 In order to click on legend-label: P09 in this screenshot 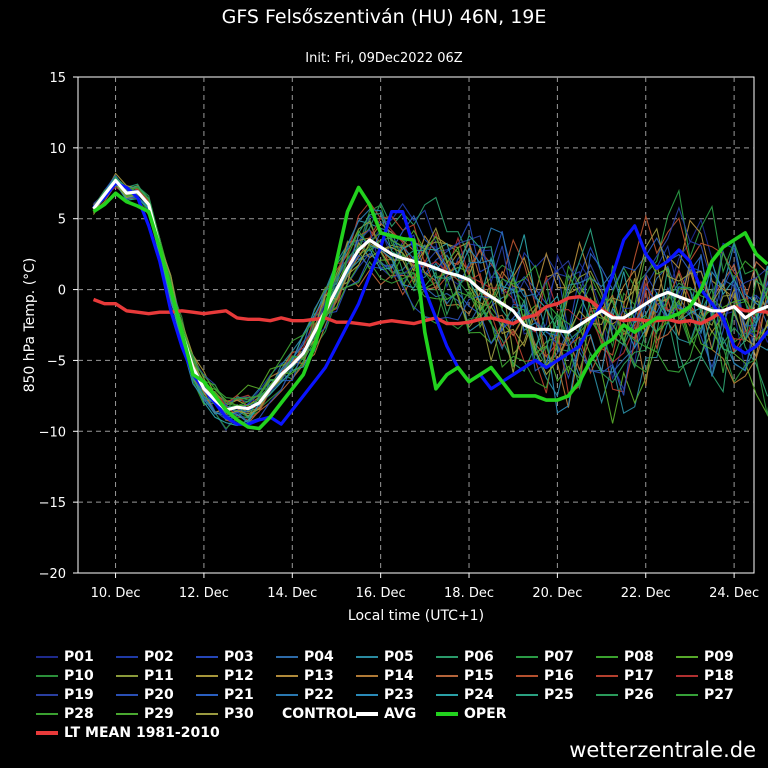, I will do `click(719, 656)`.